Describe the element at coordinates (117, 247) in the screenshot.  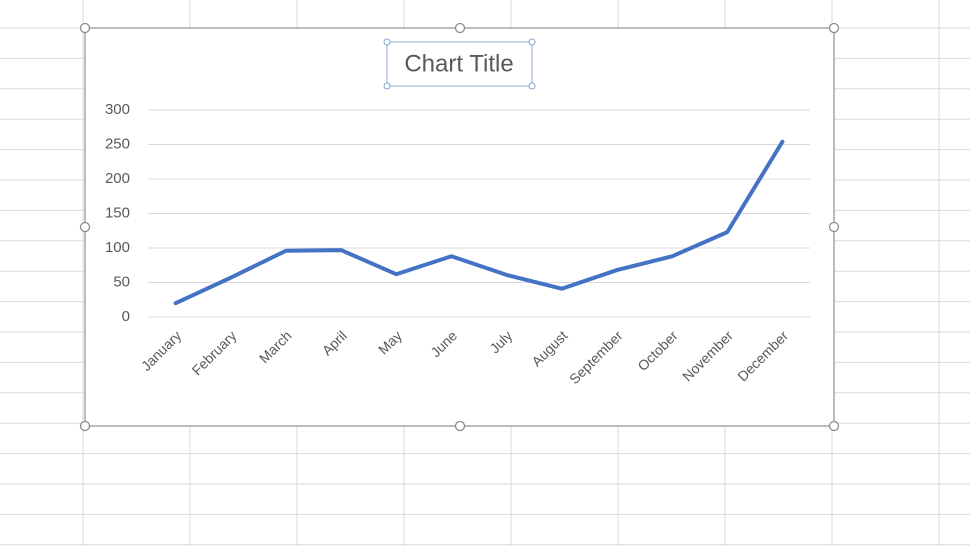
I see `y-tick-label: 100` at that location.